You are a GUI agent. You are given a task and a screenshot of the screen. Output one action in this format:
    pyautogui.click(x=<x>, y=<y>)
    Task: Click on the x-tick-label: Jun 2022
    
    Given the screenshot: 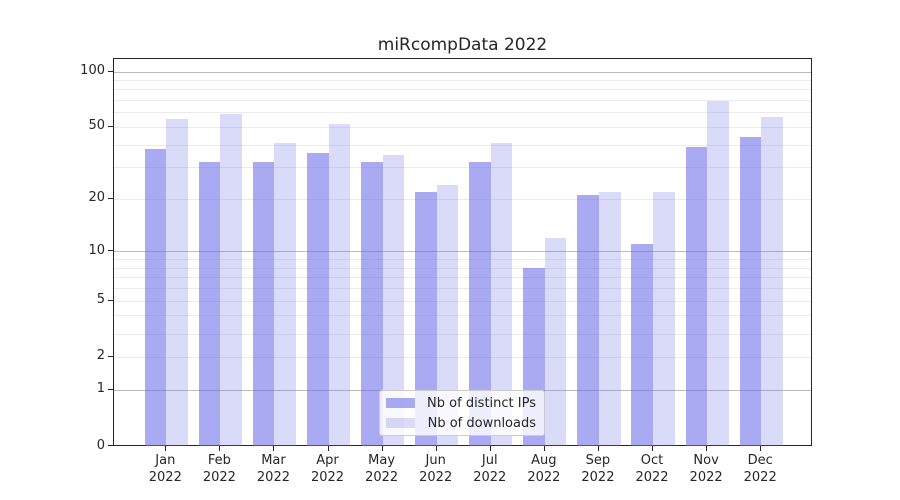 What is the action you would take?
    pyautogui.click(x=436, y=469)
    